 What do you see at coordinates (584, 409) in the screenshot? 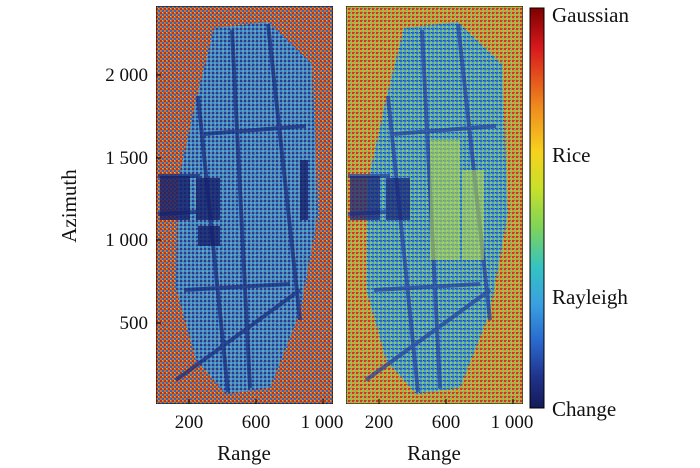
I see `colorbar-label-change: Change` at bounding box center [584, 409].